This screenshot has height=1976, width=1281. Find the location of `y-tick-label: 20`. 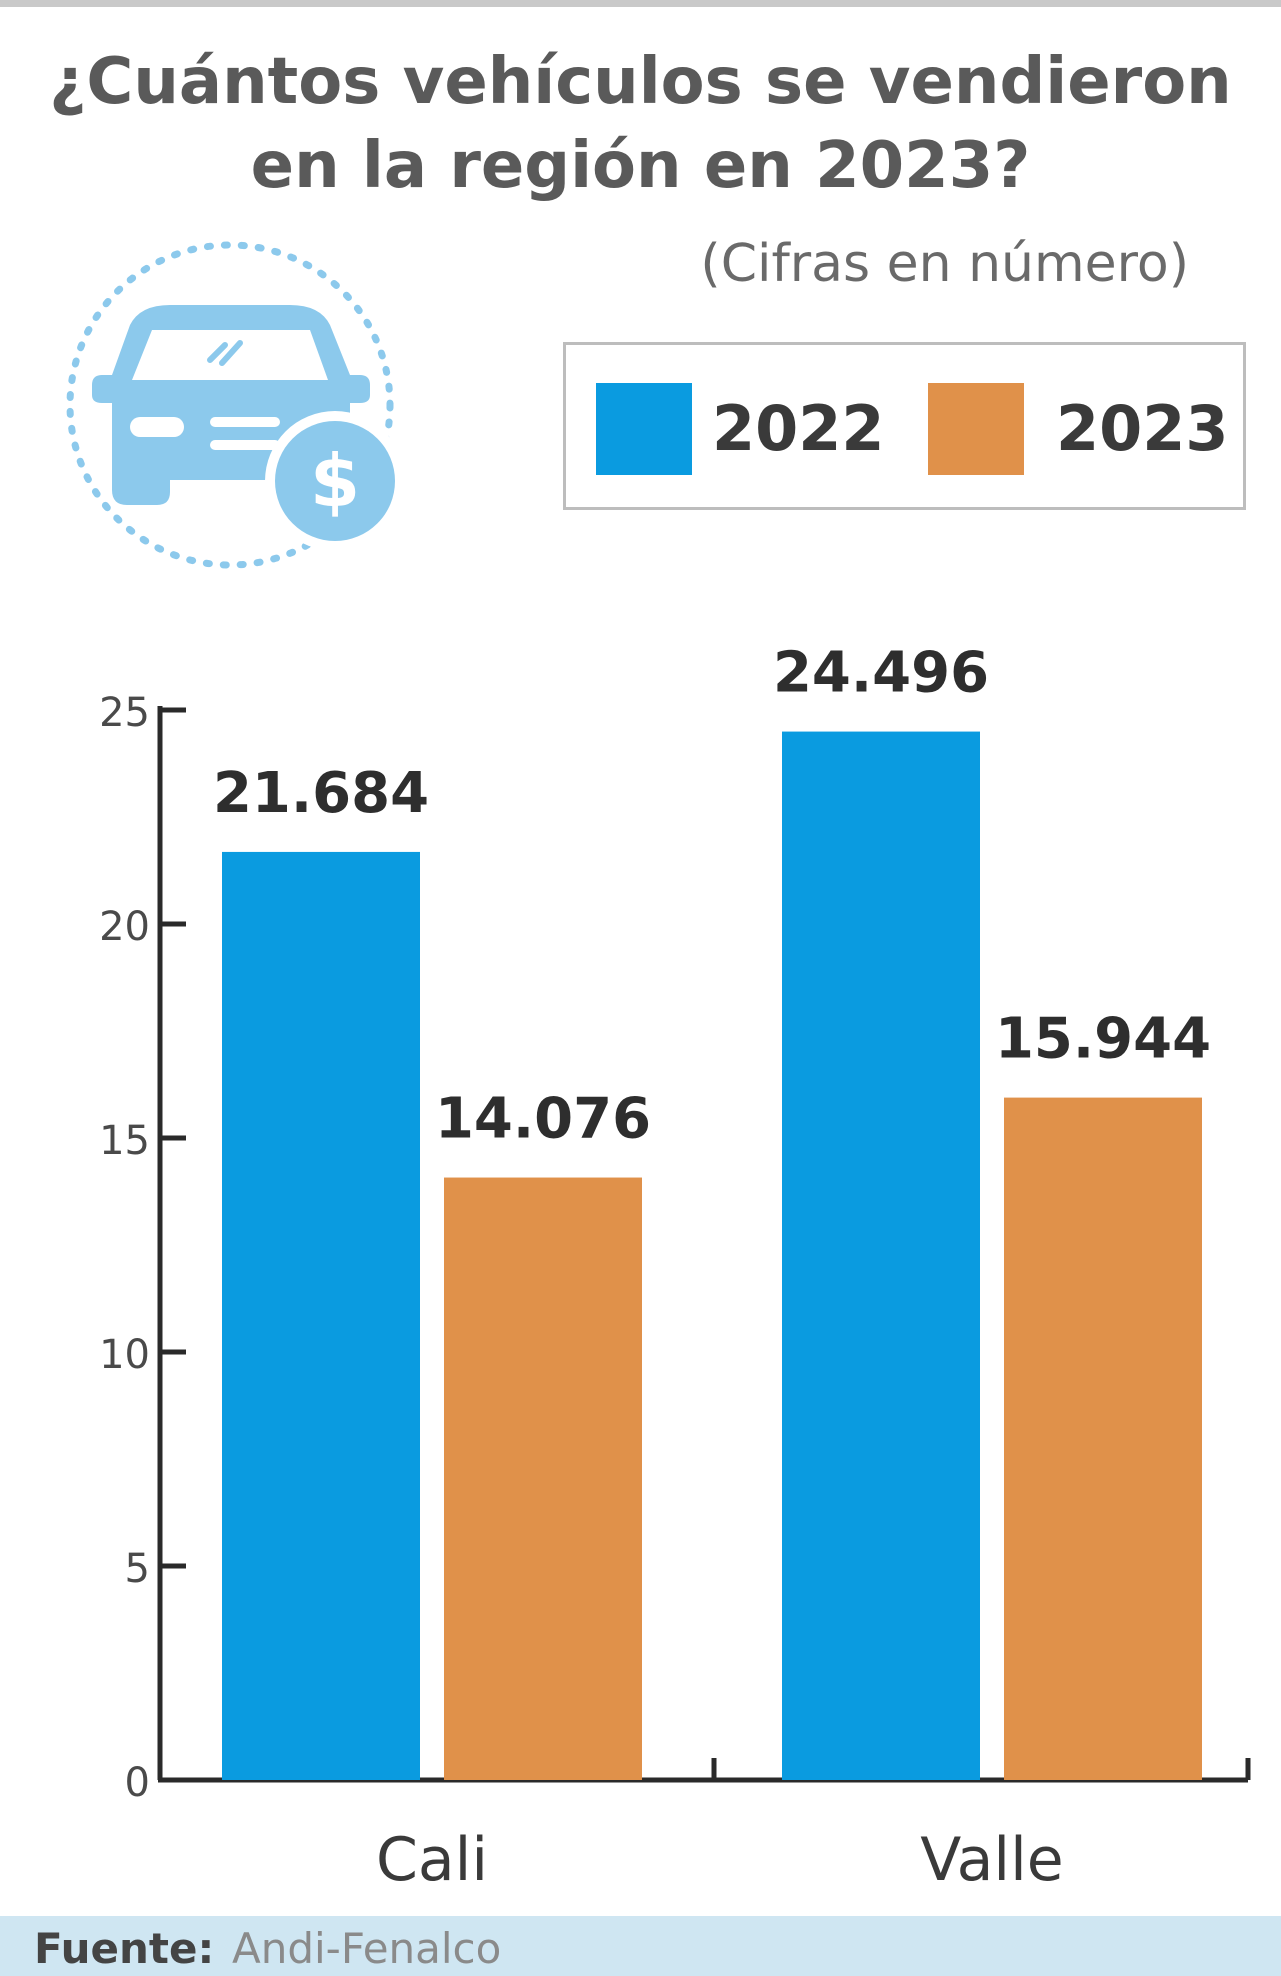

y-tick-label: 20 is located at coordinates (124, 927).